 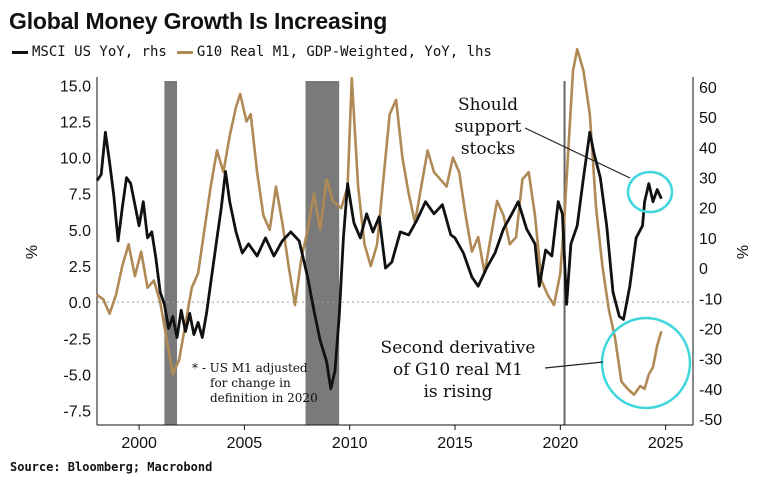 I want to click on annotation-arrow-m1, so click(x=574, y=365).